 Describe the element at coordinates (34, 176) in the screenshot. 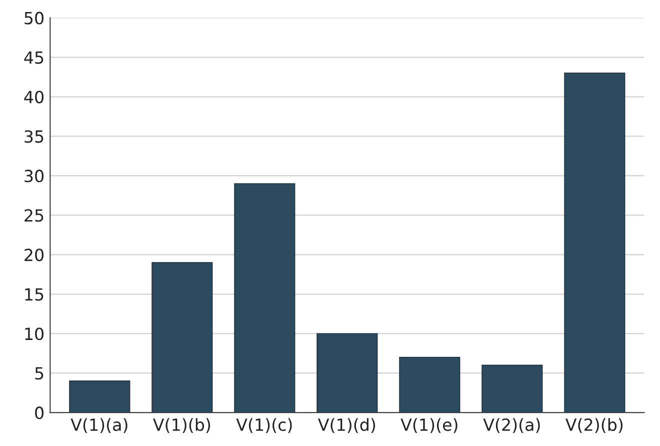

I see `y-tick-label: 30` at that location.